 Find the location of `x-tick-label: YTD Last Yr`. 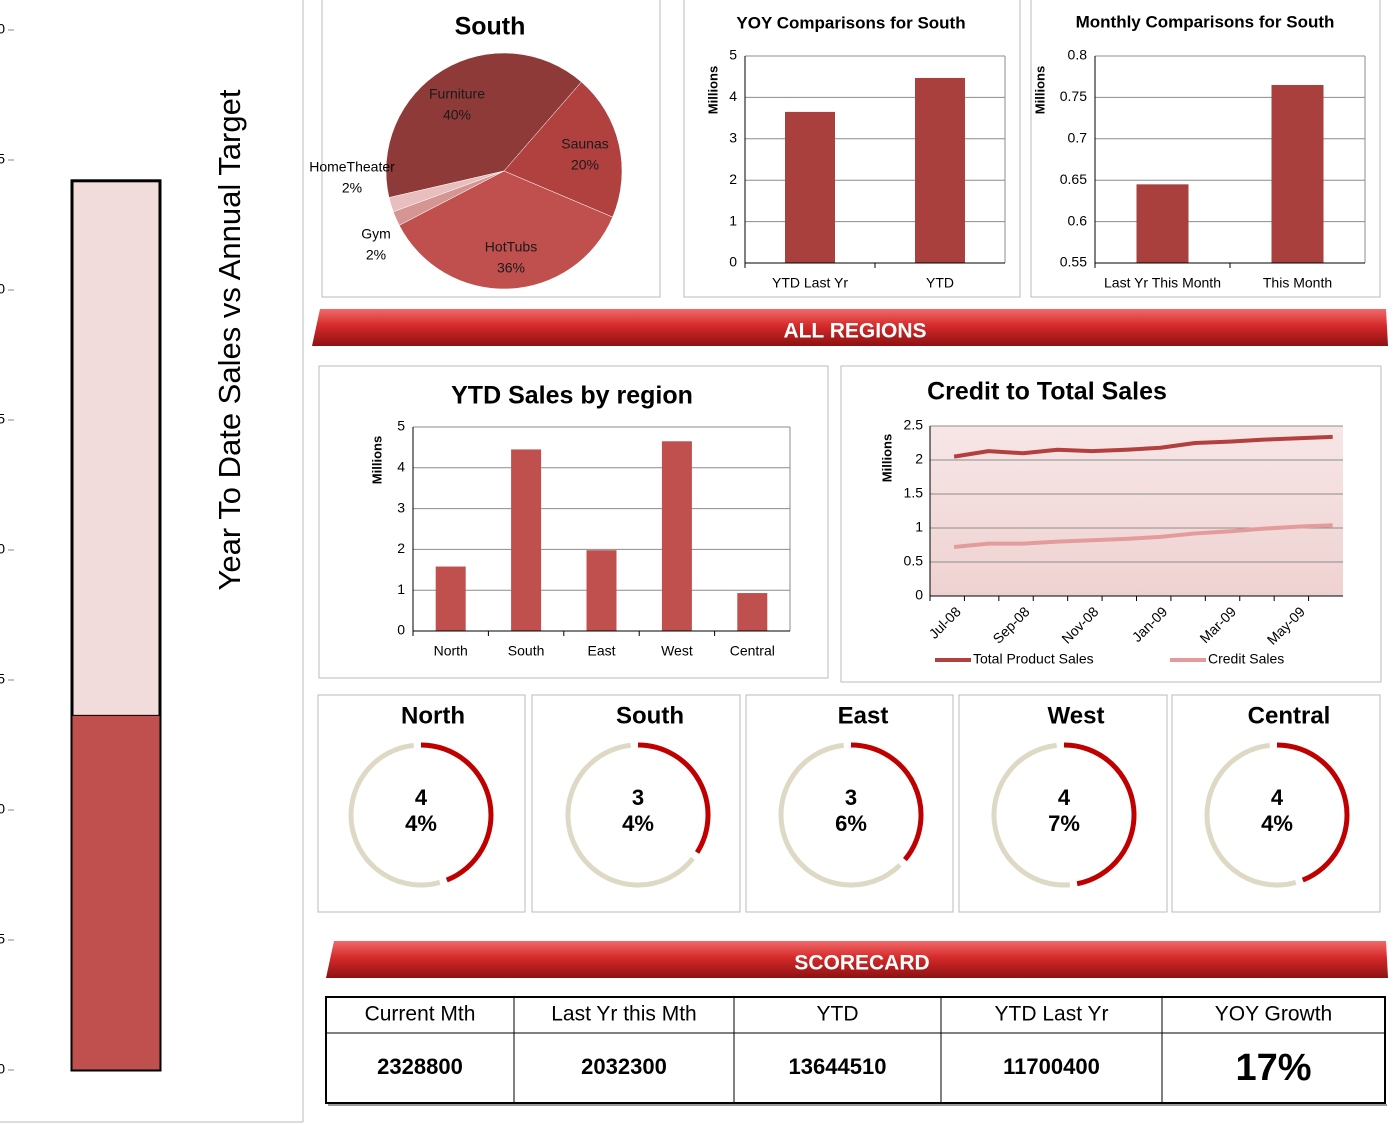

x-tick-label: YTD Last Yr is located at coordinates (810, 283).